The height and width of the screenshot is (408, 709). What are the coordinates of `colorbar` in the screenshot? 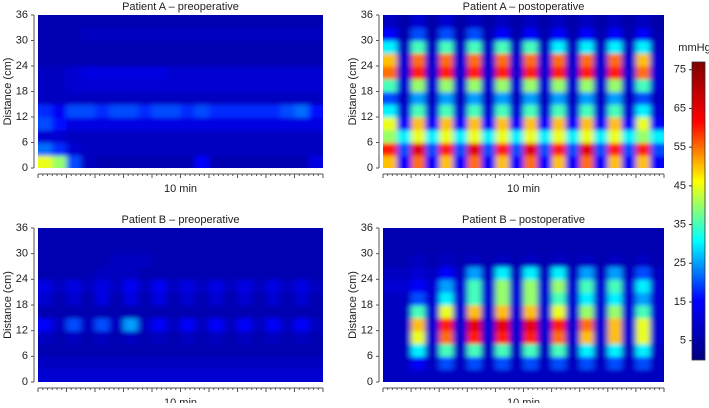 It's located at (698, 211).